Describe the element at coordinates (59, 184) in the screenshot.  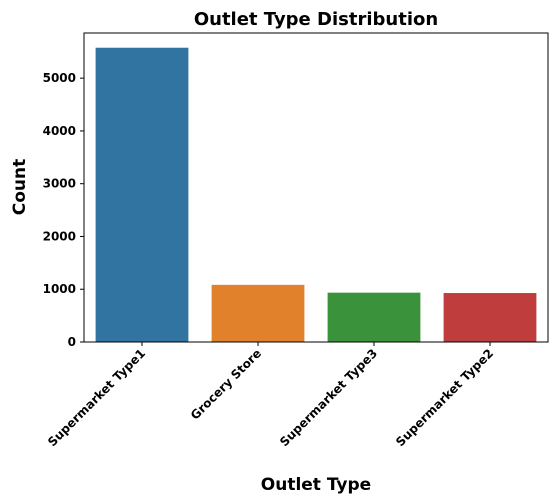
I see `y-tick-label-3: 3000` at that location.